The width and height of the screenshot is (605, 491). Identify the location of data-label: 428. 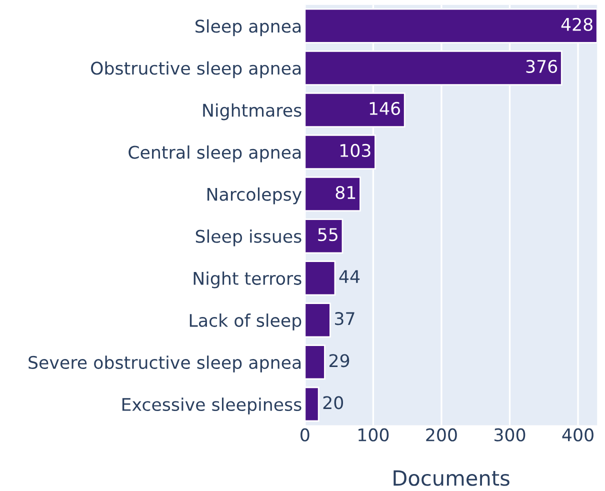
(576, 24).